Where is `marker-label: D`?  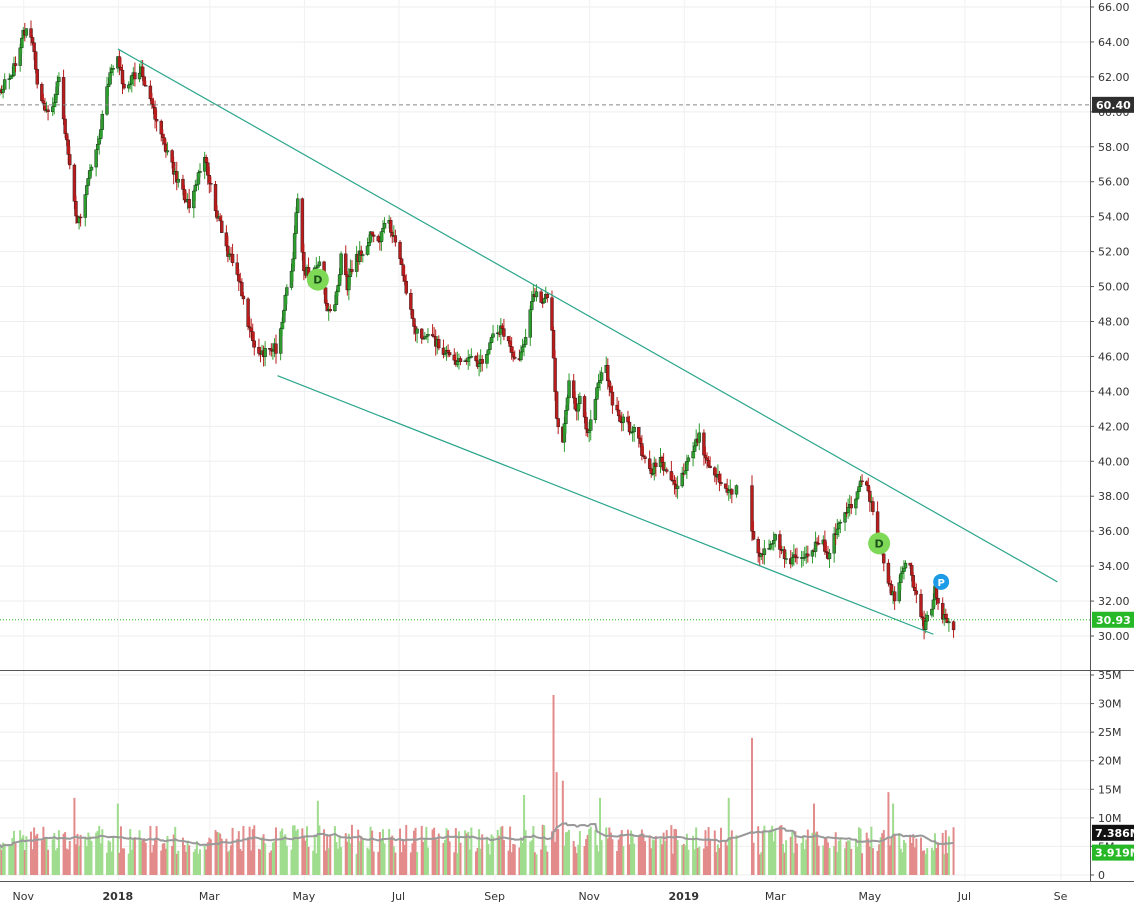 marker-label: D is located at coordinates (879, 543).